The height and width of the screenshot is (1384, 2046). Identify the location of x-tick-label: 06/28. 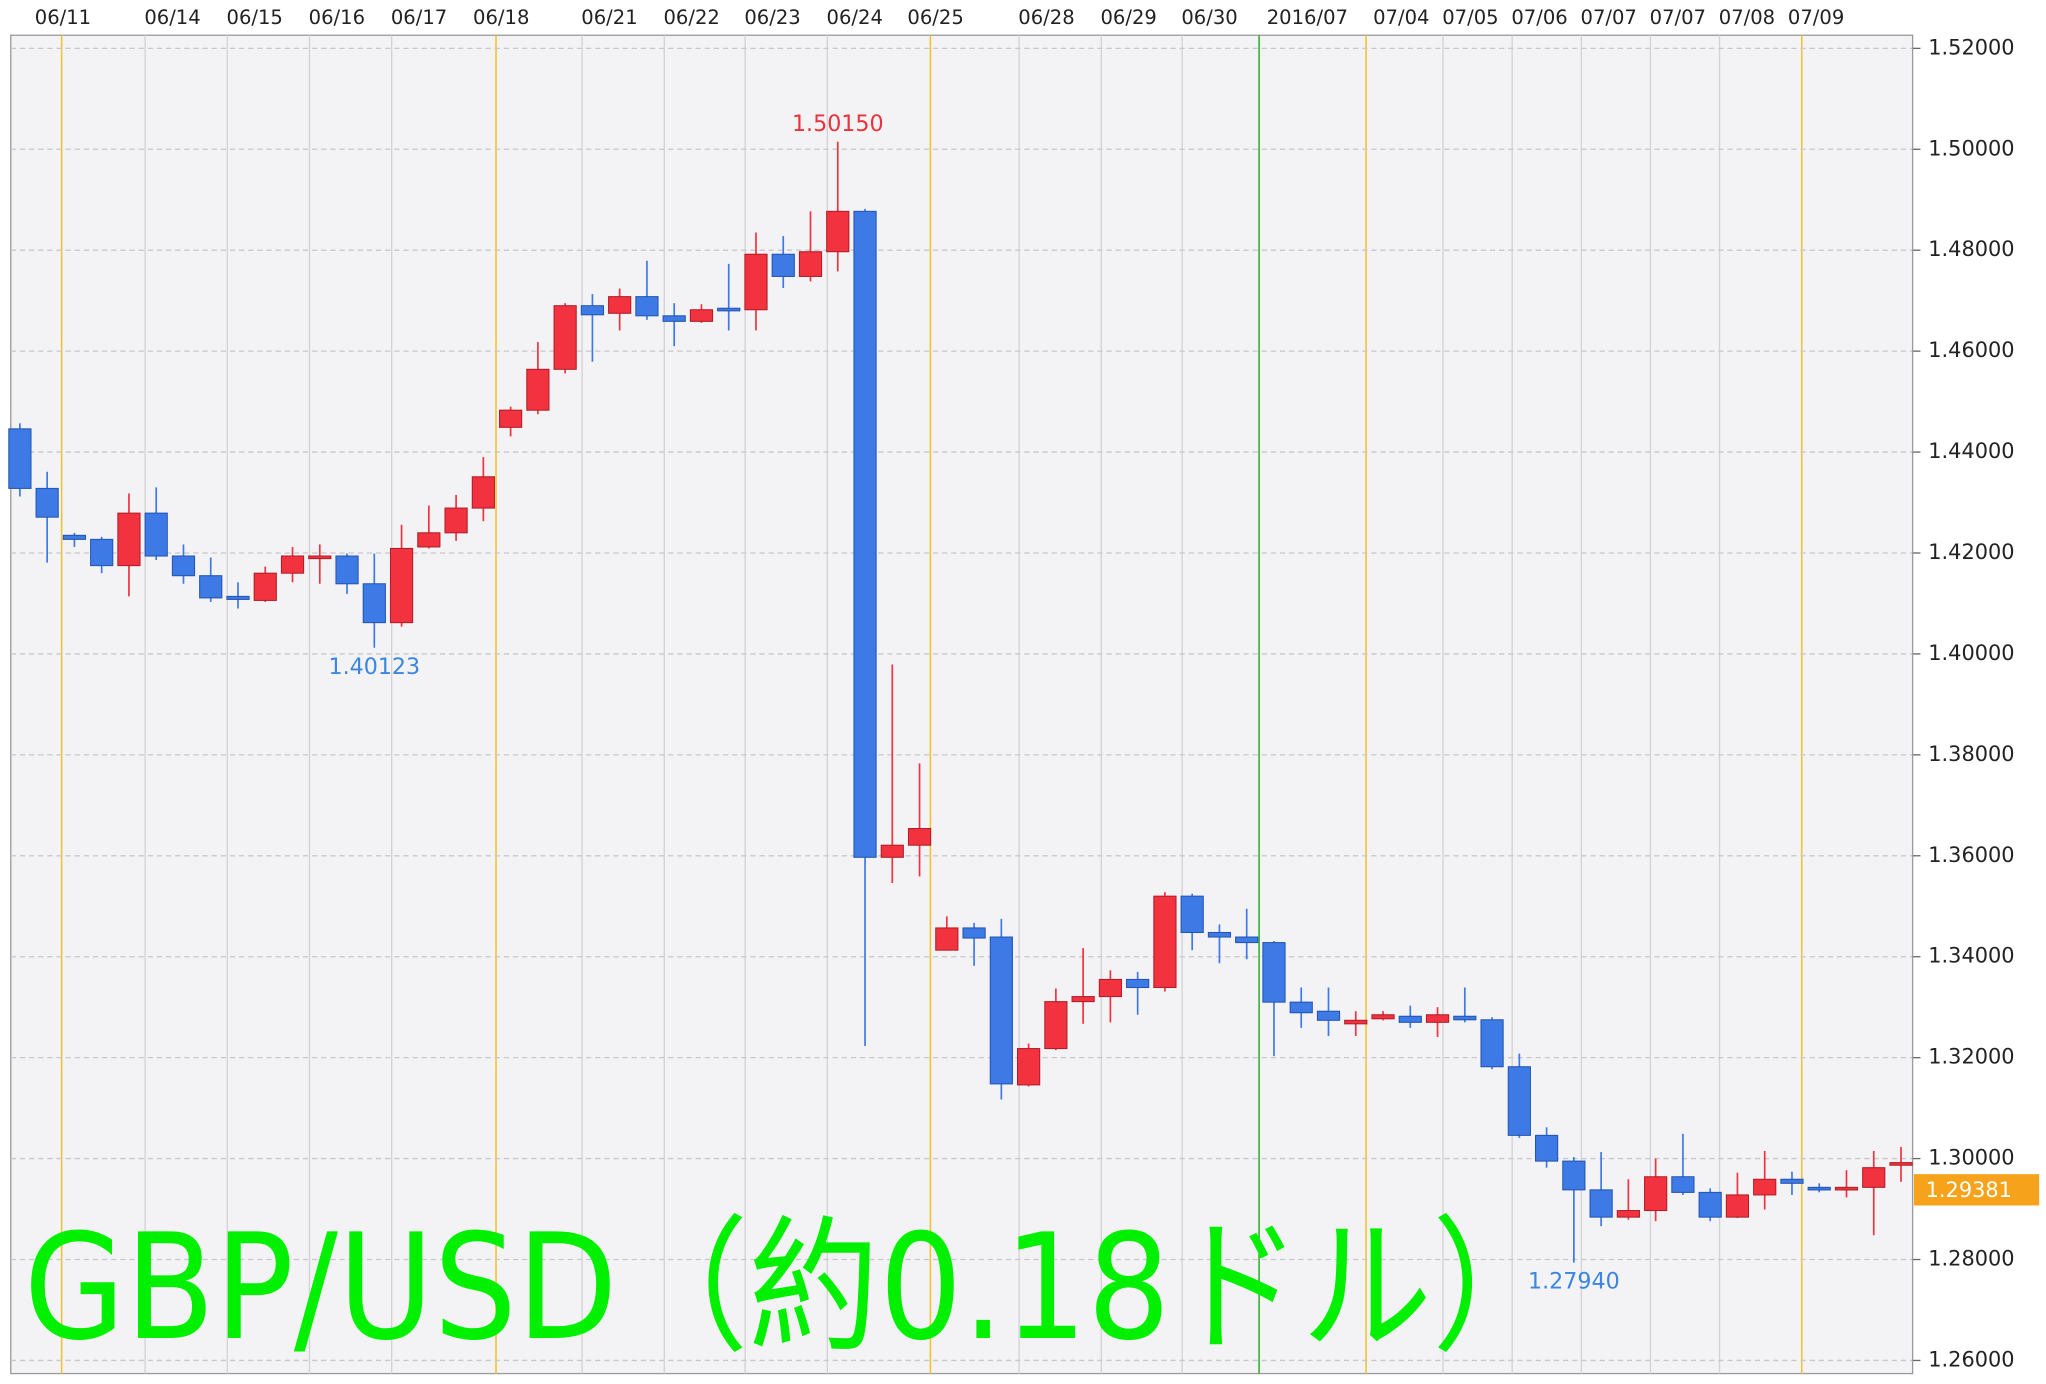
(1046, 17).